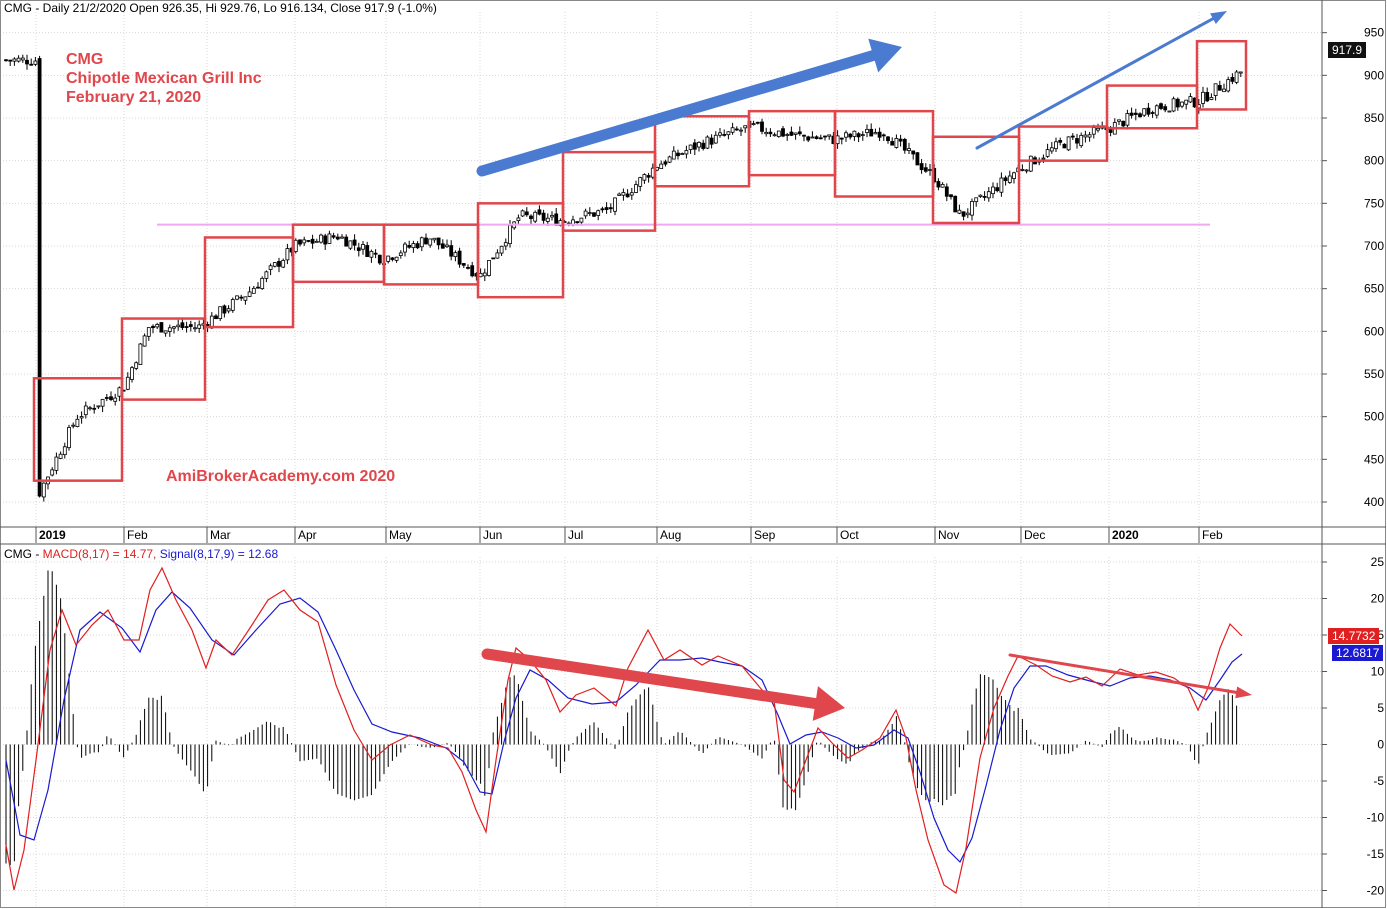 This screenshot has width=1387, height=909. What do you see at coordinates (1378, 599) in the screenshot?
I see `macd-tick-label: 20` at bounding box center [1378, 599].